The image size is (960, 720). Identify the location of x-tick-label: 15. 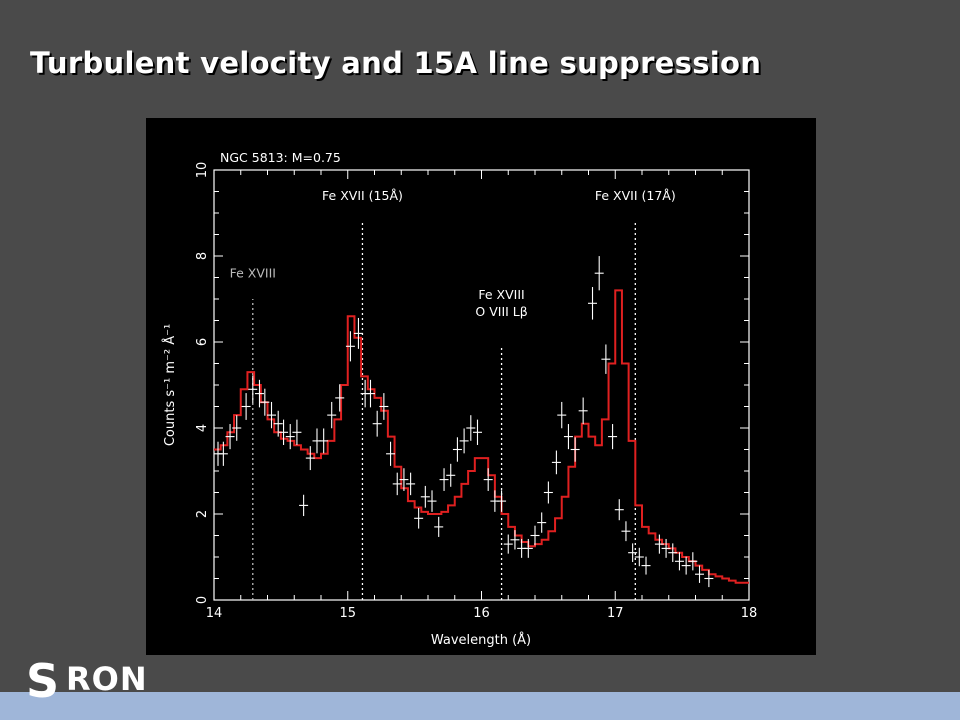
(347, 613).